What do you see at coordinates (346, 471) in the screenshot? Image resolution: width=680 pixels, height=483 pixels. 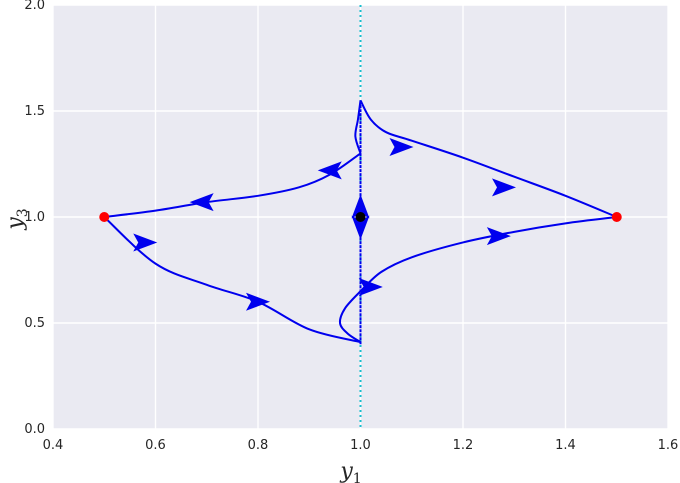 I see `x-axis-label-main: y` at bounding box center [346, 471].